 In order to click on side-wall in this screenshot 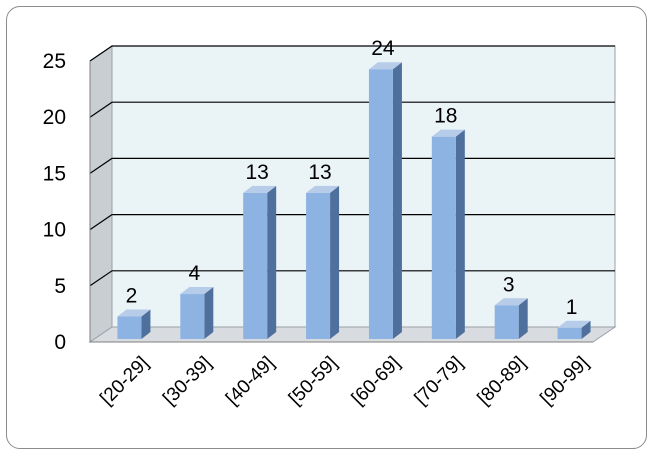, I will do `click(101, 194)`.